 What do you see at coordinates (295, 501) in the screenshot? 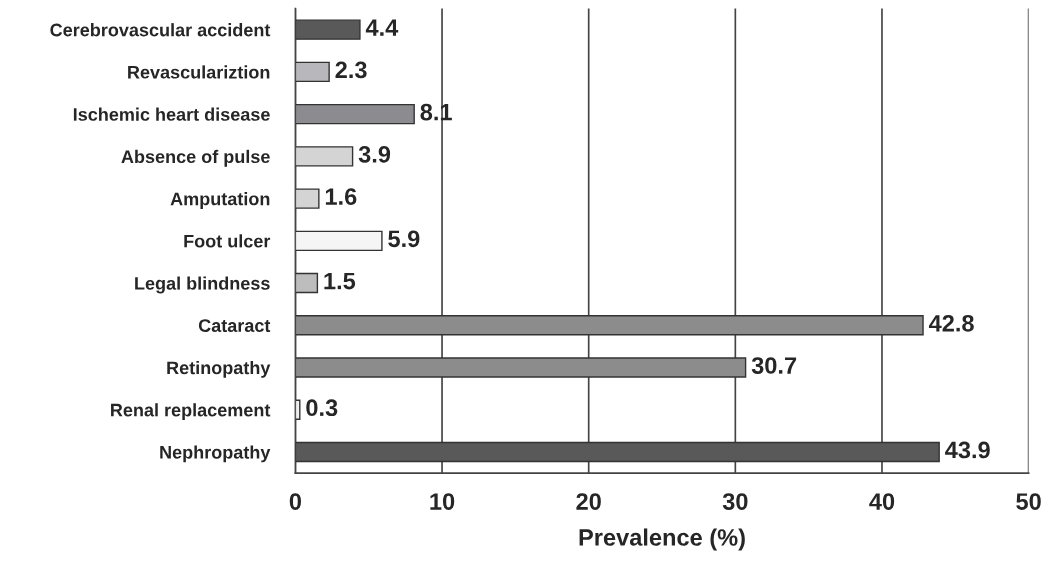
I see `x-tick-label: 0` at bounding box center [295, 501].